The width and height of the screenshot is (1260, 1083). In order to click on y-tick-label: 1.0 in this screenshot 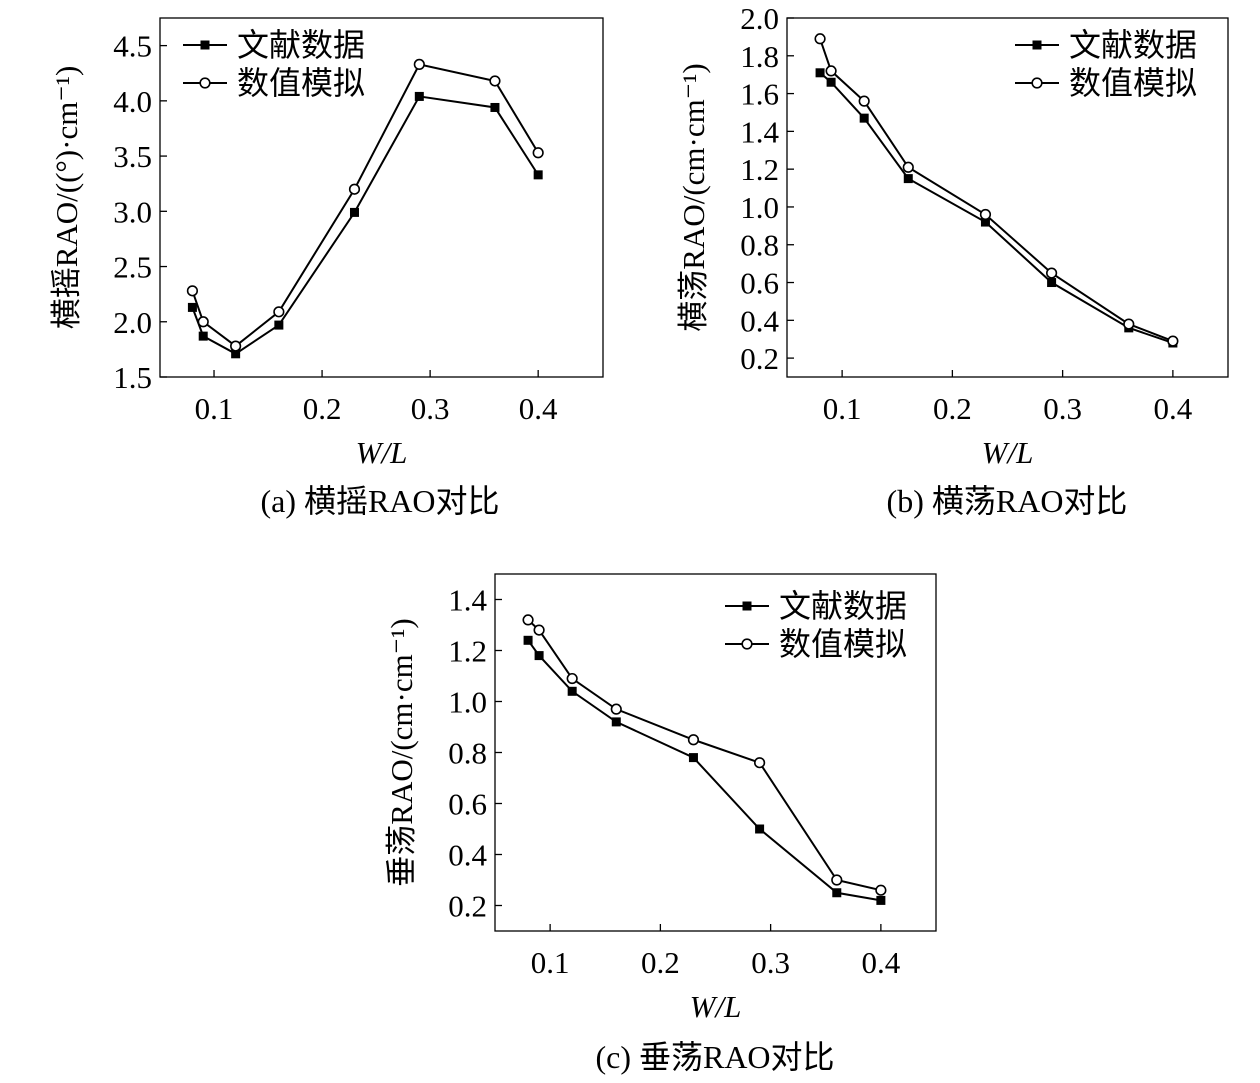, I will do `click(759, 207)`.